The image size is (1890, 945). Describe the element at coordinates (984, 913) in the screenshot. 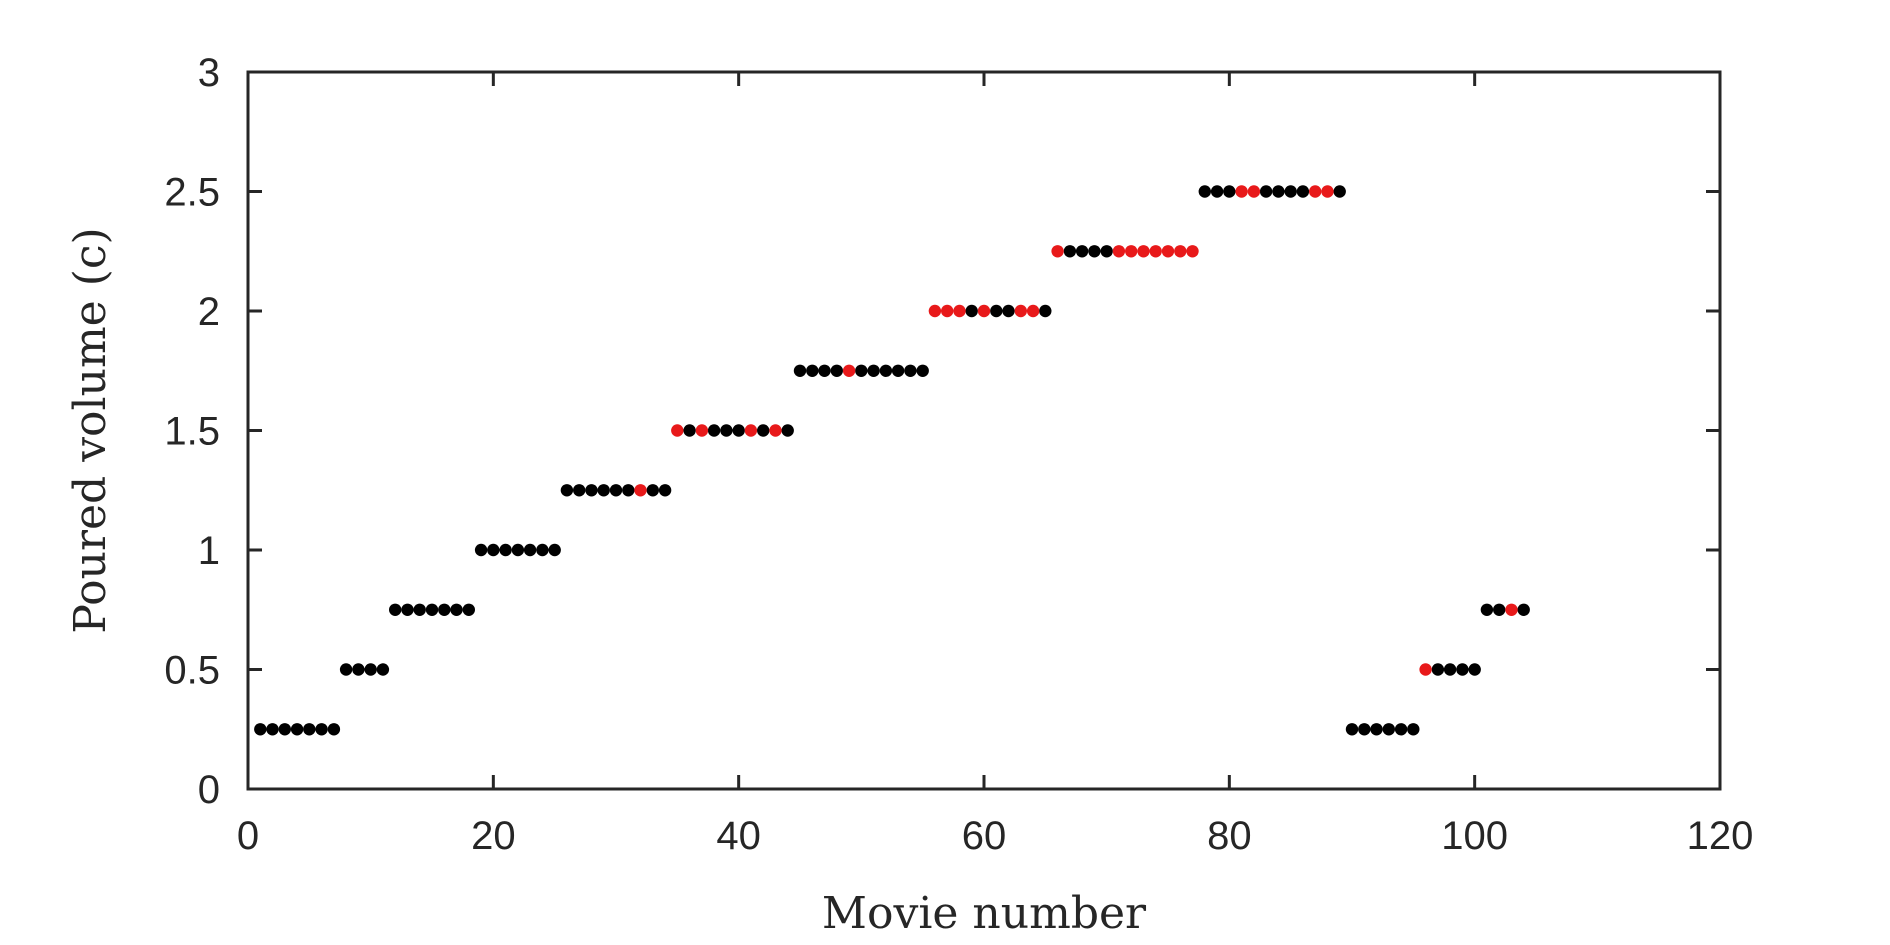

I see `x-axis-label: Movie number` at that location.